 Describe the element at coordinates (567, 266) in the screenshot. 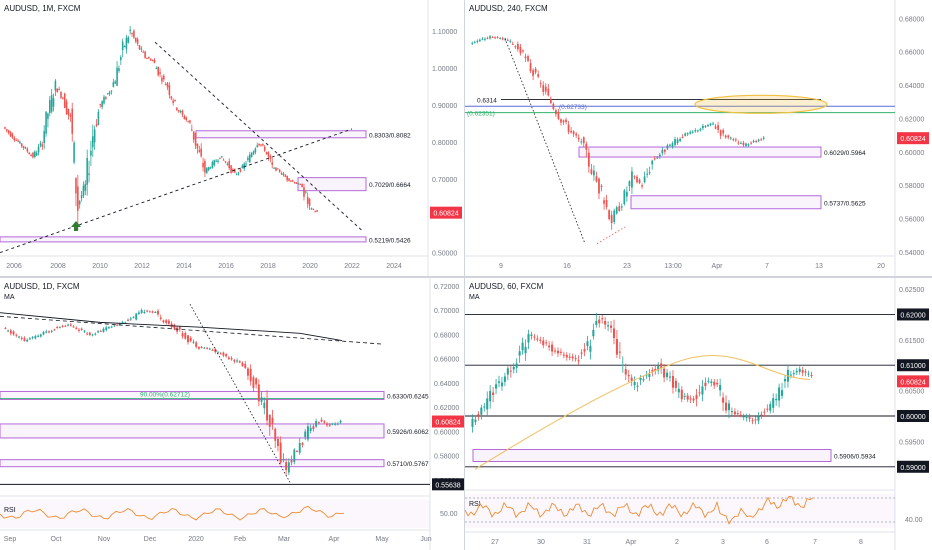

I see `x-tick-label: 16` at that location.